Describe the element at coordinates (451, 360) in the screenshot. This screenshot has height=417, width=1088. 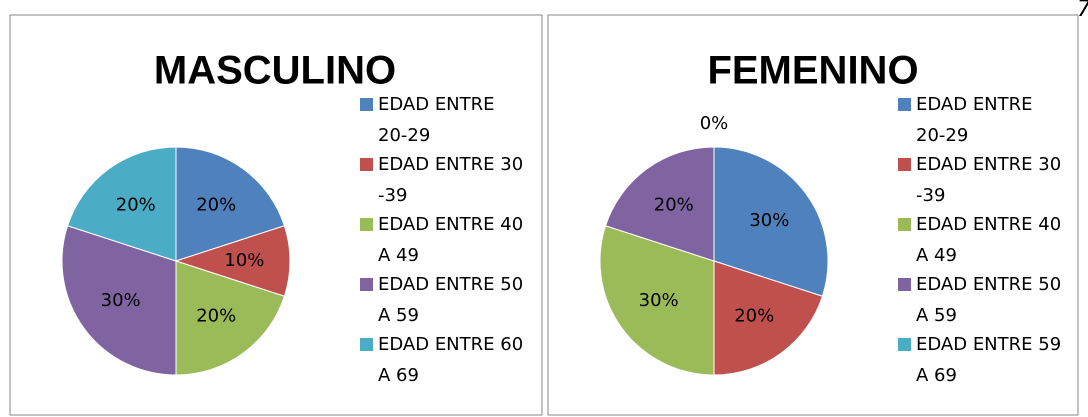
I see `legend-label: EDAD ENTRE 60 A 69` at that location.